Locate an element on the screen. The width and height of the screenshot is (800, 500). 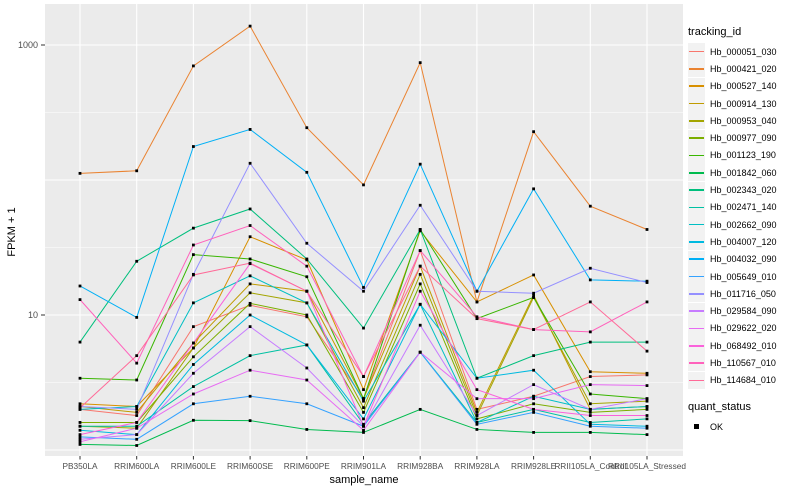
x-tick-label: RRII105LA_Control is located at coordinates (590, 466).